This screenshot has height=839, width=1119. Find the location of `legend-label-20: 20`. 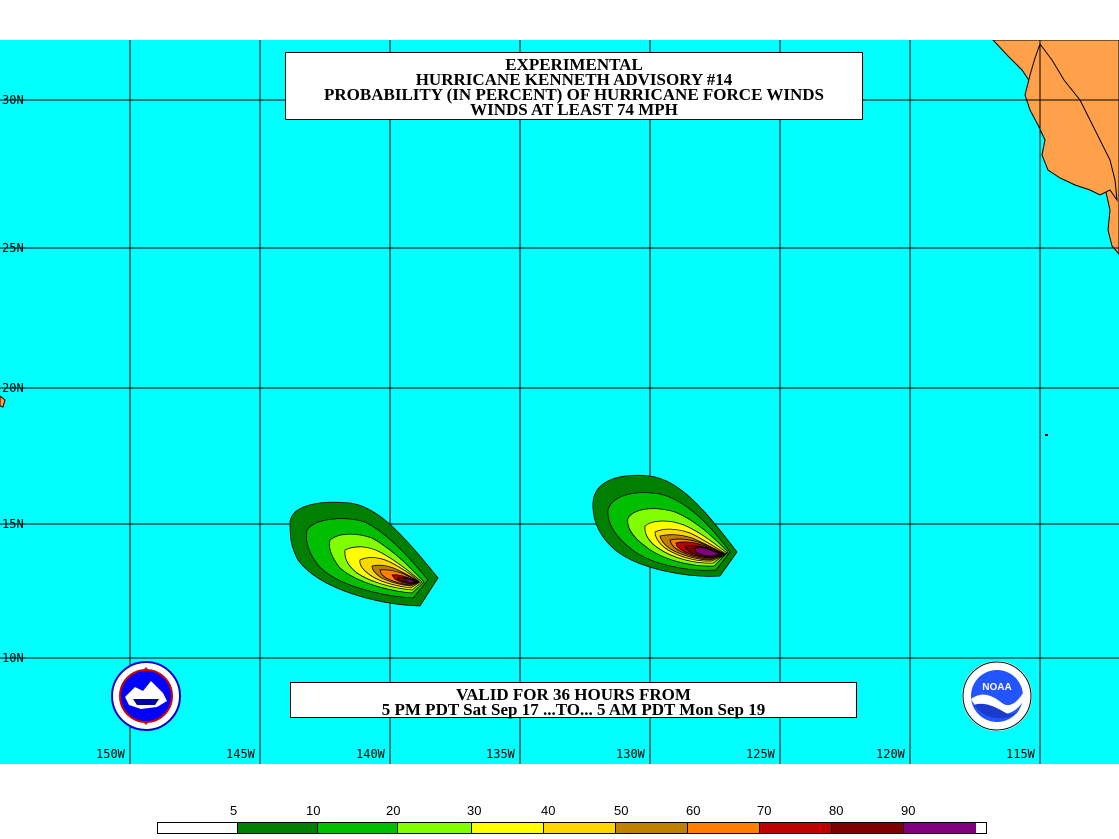

legend-label-20: 20 is located at coordinates (393, 810).